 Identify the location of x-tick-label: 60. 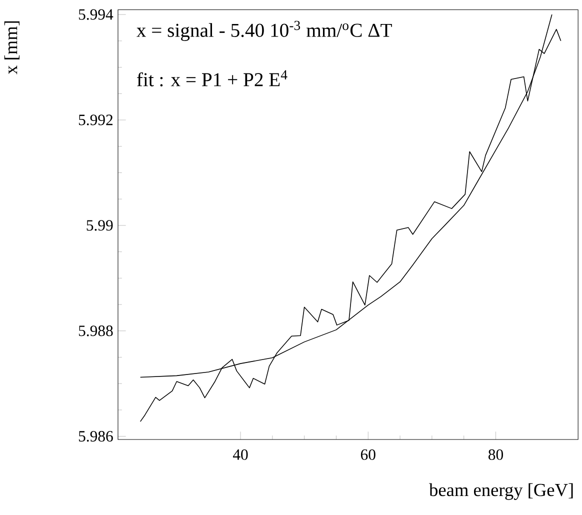
(368, 454).